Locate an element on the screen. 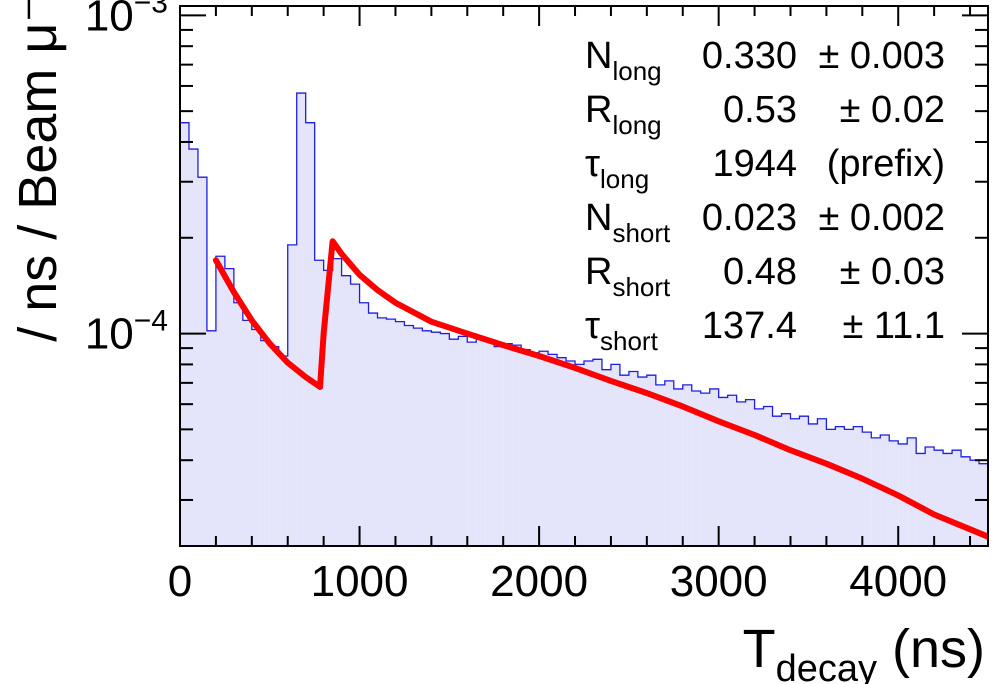  stat-value: 0.48 is located at coordinates (760, 272).